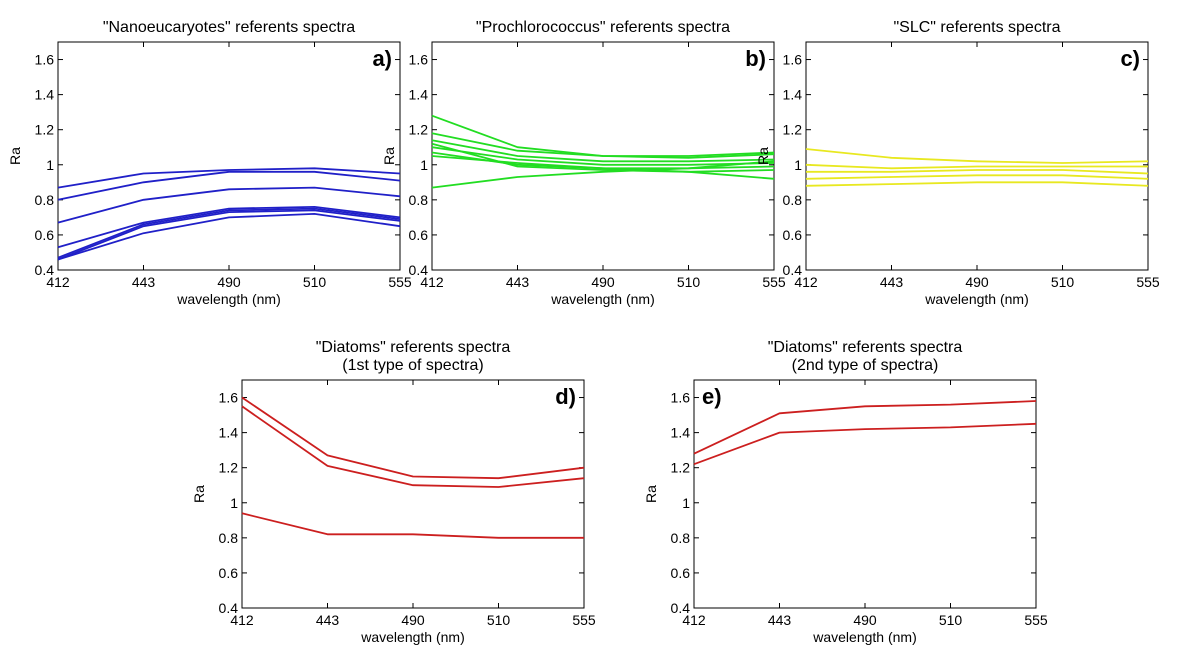 This screenshot has height=648, width=1204. Describe the element at coordinates (229, 27) in the screenshot. I see `chart-title: "Nanoeucaryotes" referents spectra` at that location.